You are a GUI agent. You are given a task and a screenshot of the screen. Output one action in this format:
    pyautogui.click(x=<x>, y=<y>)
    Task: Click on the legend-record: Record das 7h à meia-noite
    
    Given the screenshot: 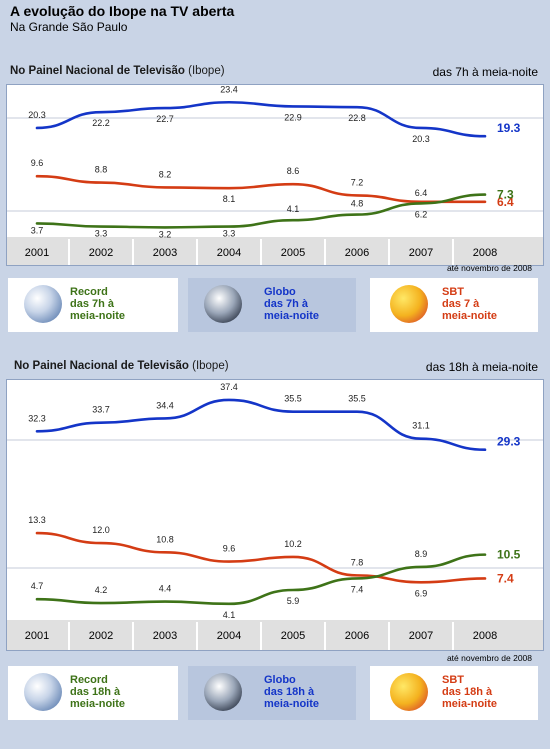 What is the action you would take?
    pyautogui.click(x=93, y=305)
    